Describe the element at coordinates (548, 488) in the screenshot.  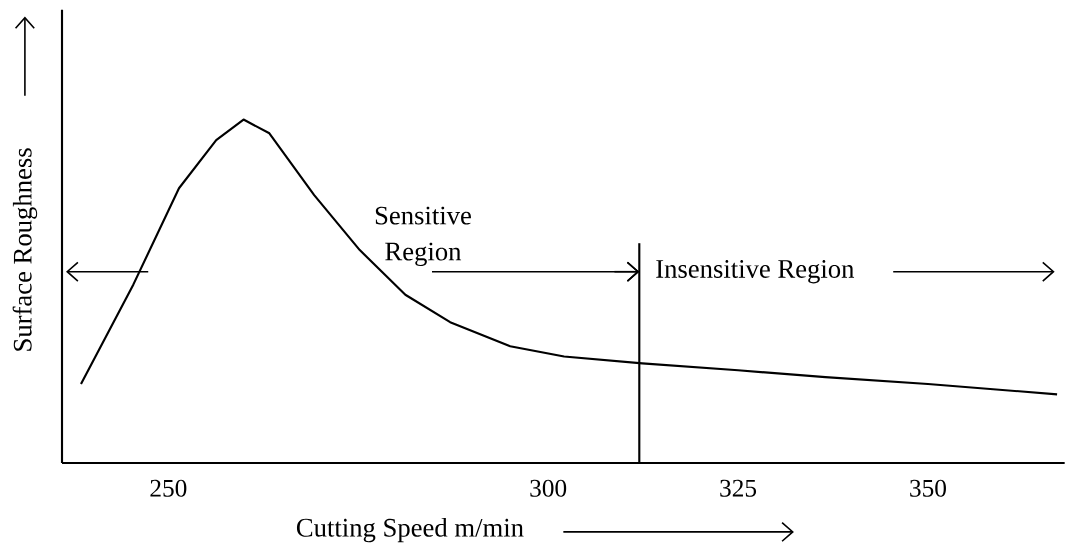
I see `x-tick-label: 300` at that location.